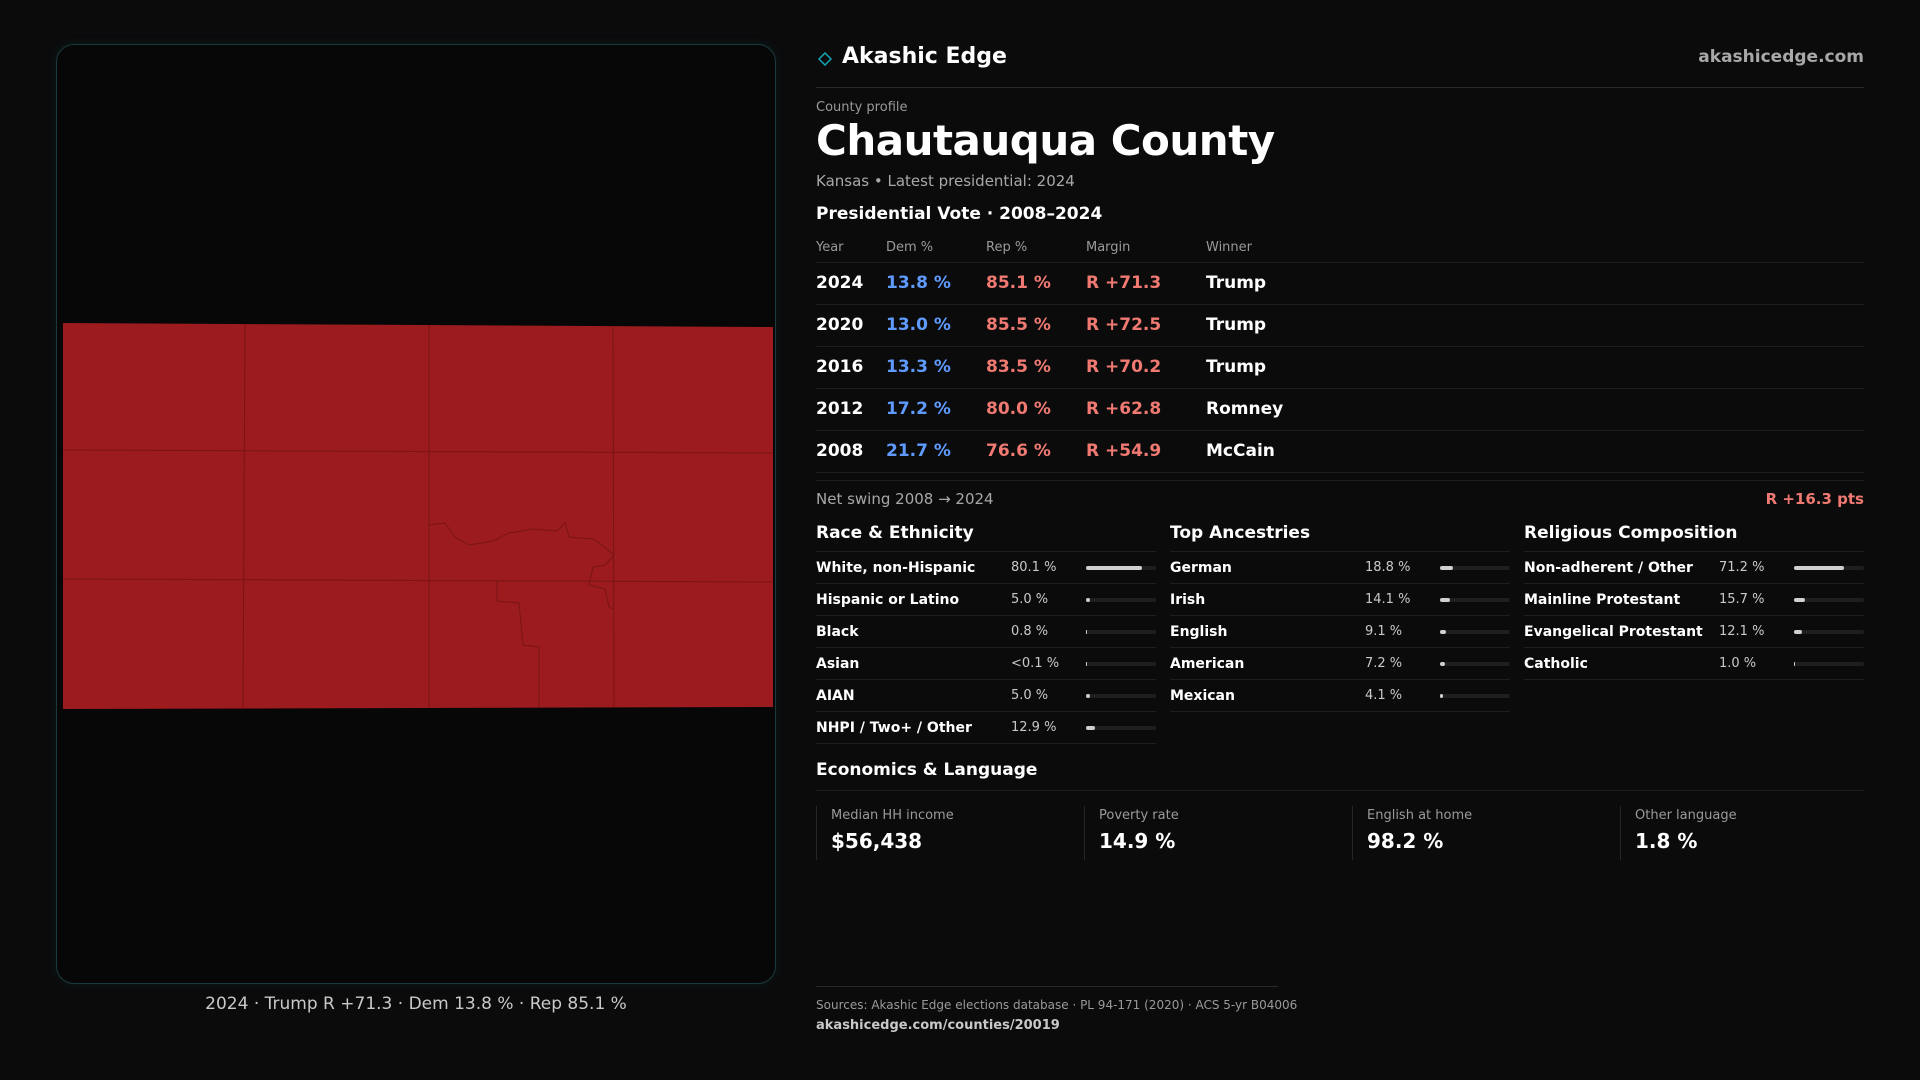 This screenshot has width=1920, height=1080. I want to click on item-label: Evangelical Protestant, so click(1613, 632).